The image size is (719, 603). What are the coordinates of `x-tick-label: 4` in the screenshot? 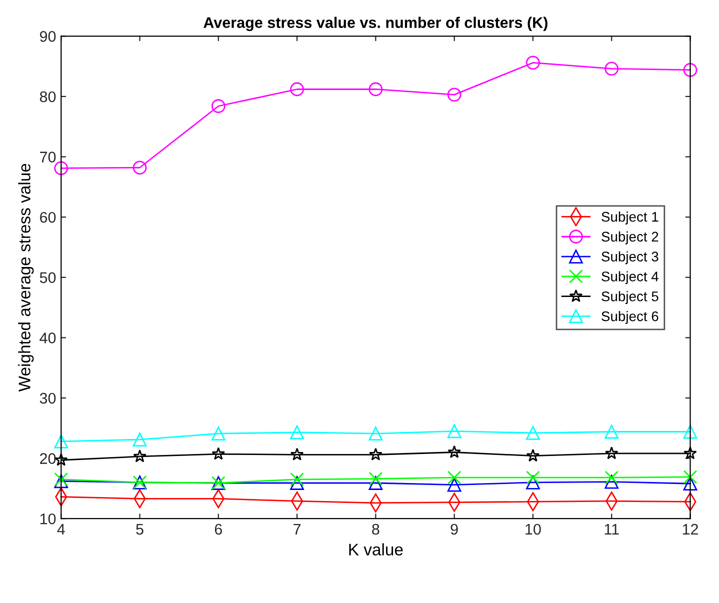 It's located at (61, 529).